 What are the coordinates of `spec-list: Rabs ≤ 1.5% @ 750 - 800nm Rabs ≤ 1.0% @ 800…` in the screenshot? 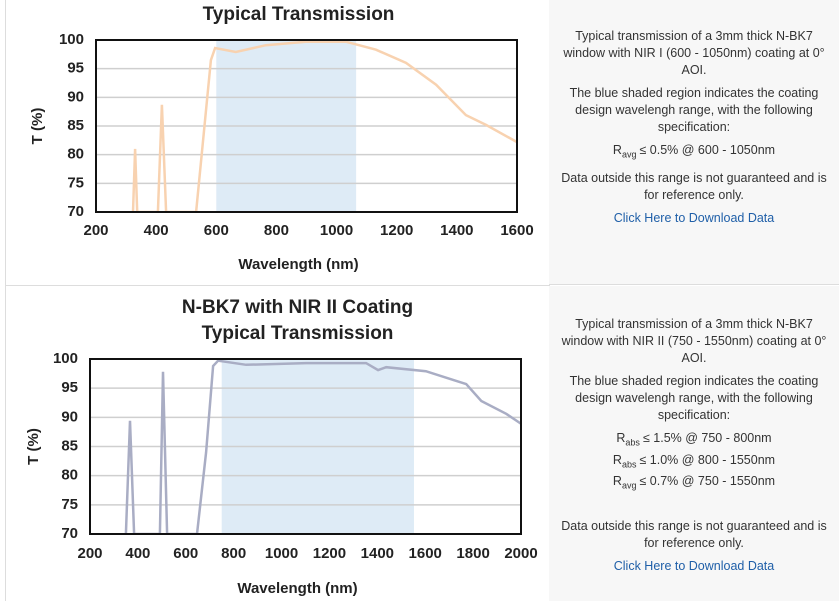 It's located at (694, 462).